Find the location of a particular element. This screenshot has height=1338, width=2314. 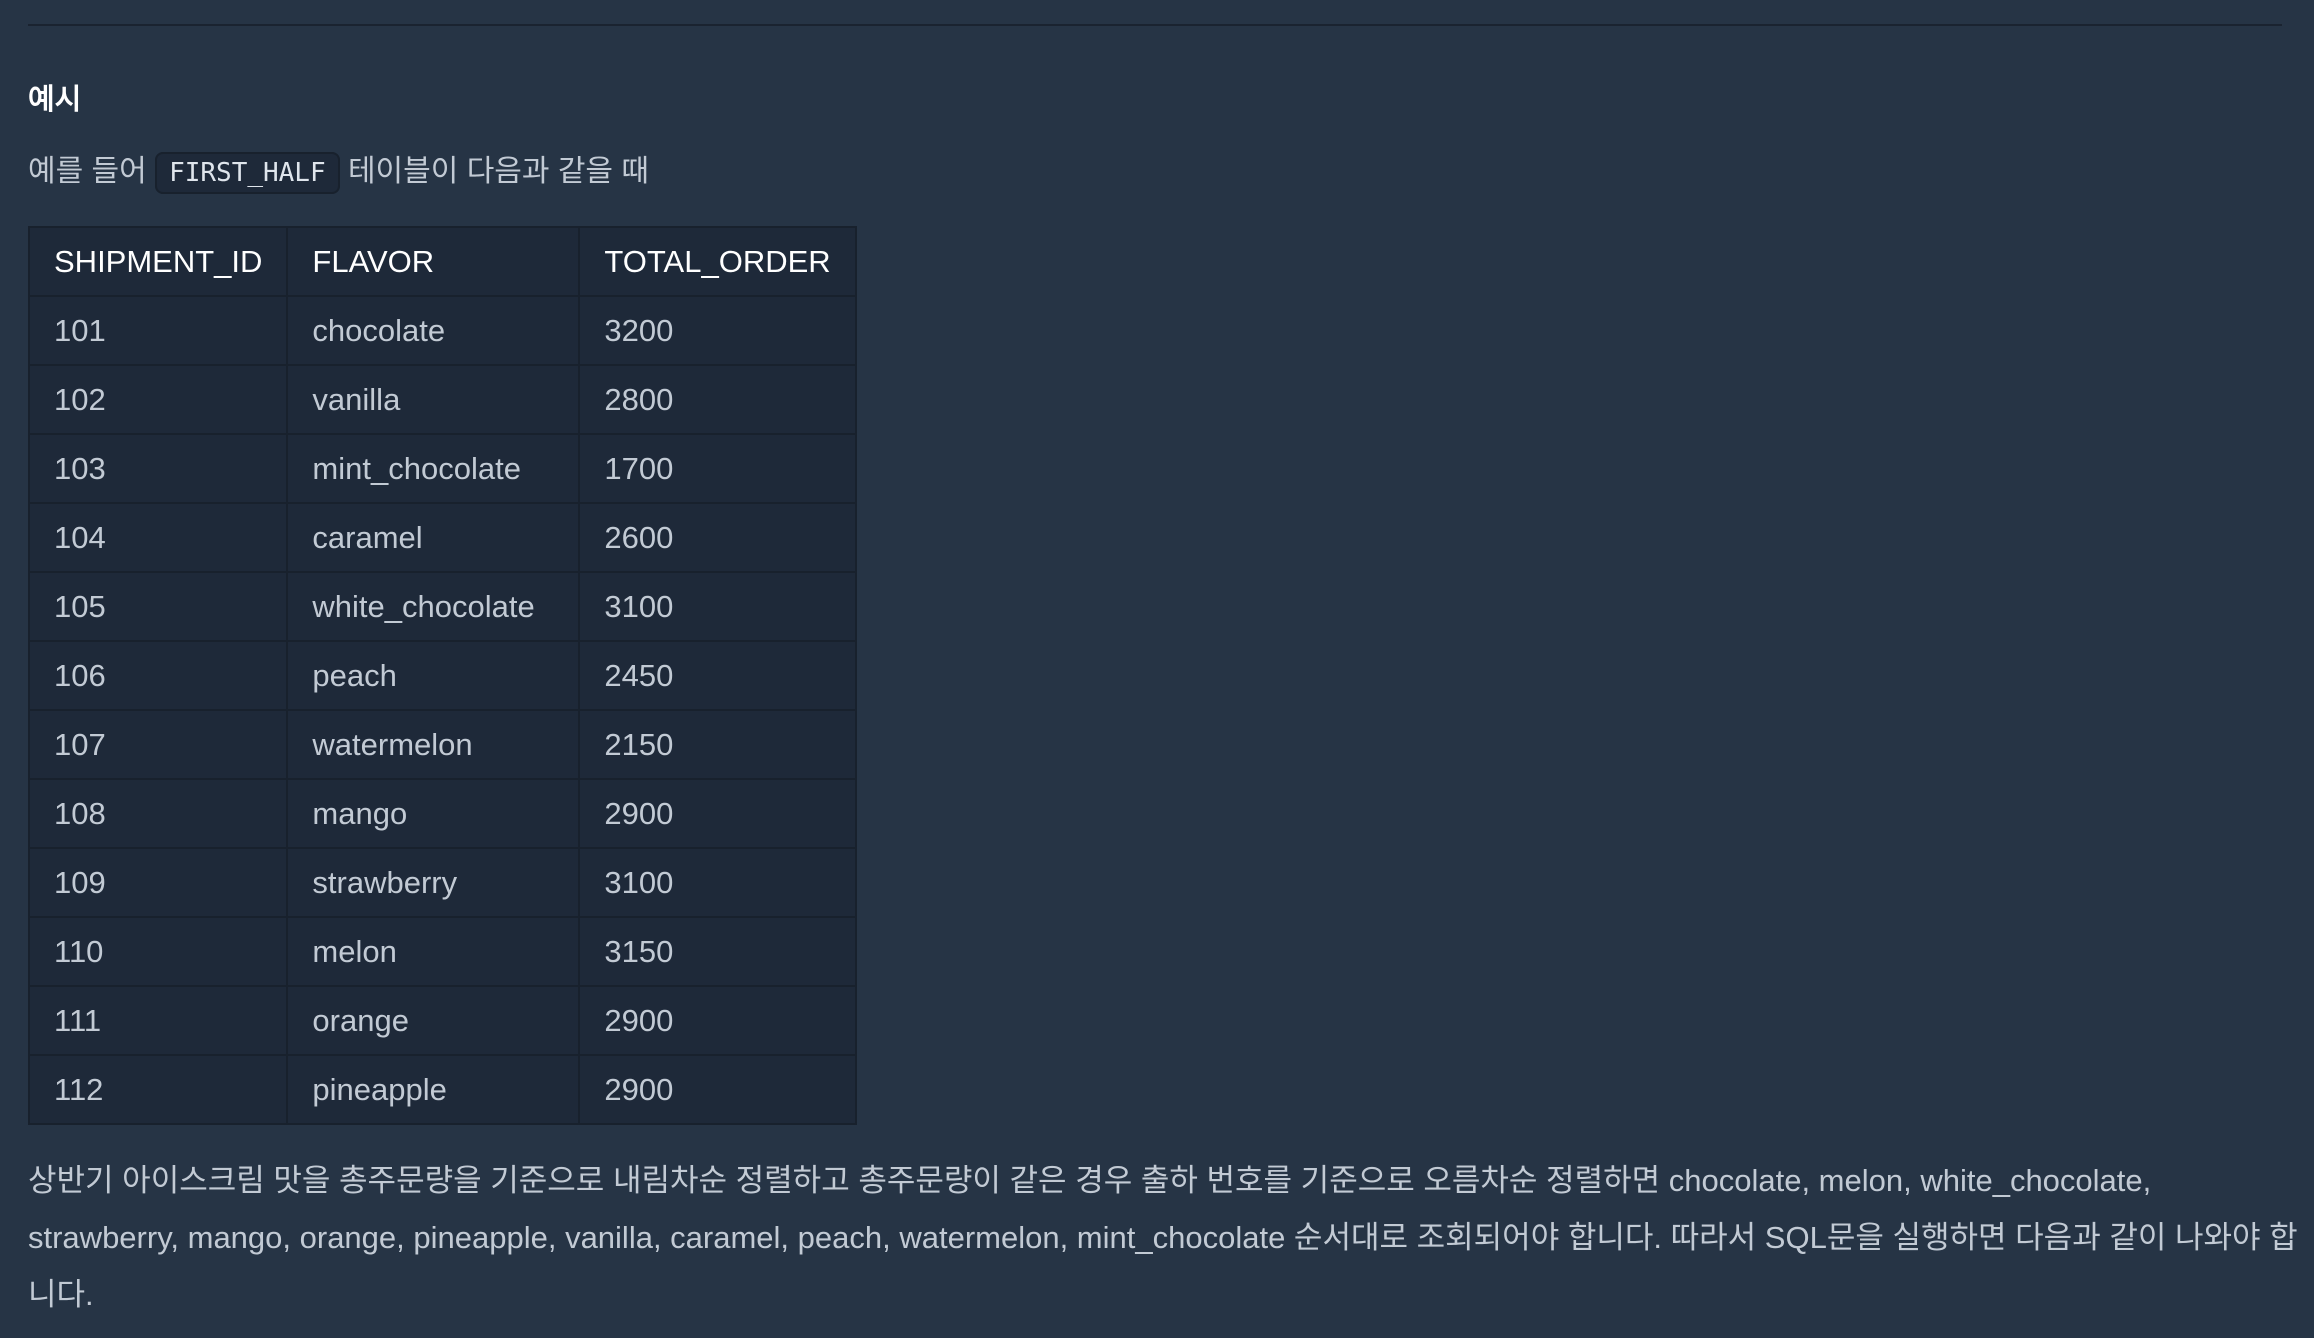

cell-total-order: 2800 is located at coordinates (717, 399).